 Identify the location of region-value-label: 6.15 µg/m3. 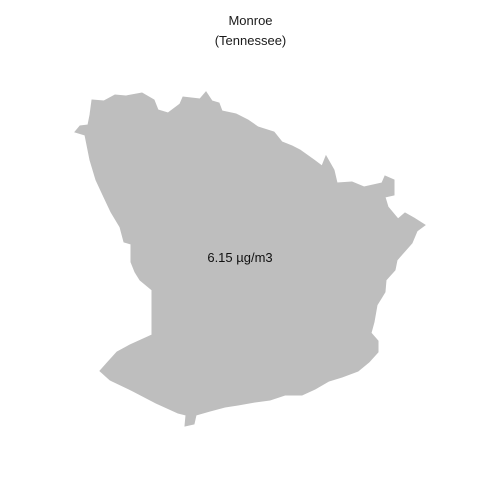
(239, 257).